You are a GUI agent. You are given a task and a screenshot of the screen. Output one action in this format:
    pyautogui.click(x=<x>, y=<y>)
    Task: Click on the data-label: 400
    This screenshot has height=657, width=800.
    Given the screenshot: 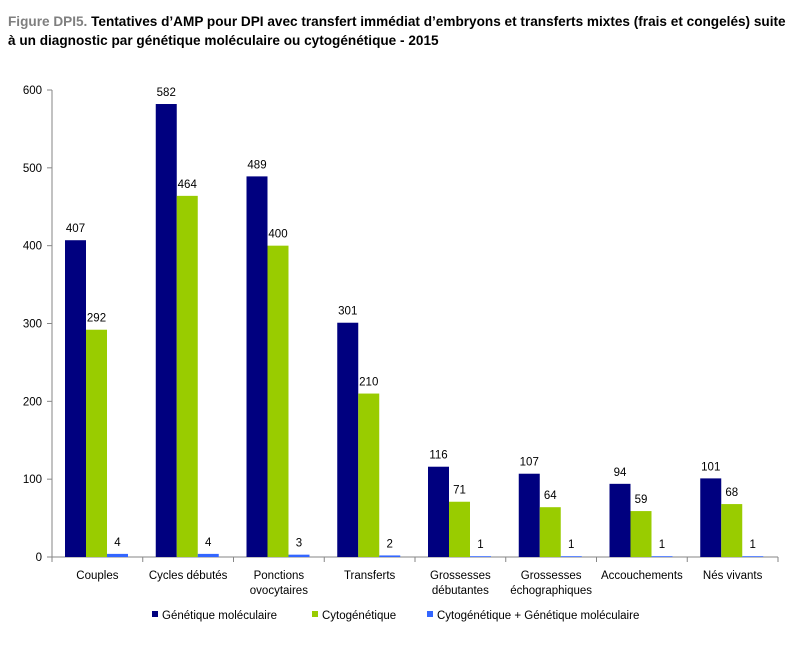 What is the action you would take?
    pyautogui.click(x=277, y=235)
    